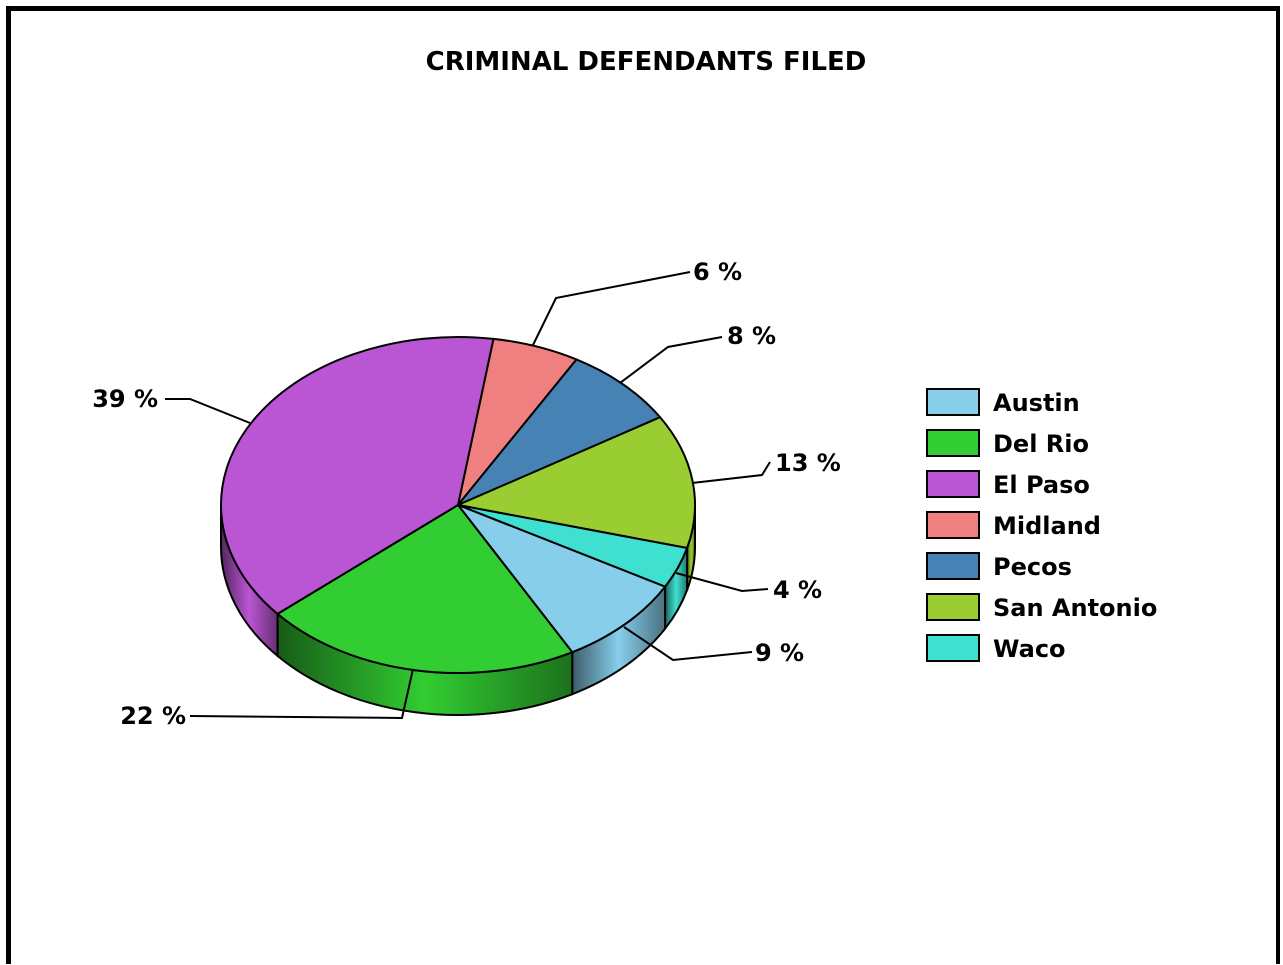 This screenshot has height=965, width=1283. What do you see at coordinates (1032, 567) in the screenshot?
I see `legend-label: Pecos` at bounding box center [1032, 567].